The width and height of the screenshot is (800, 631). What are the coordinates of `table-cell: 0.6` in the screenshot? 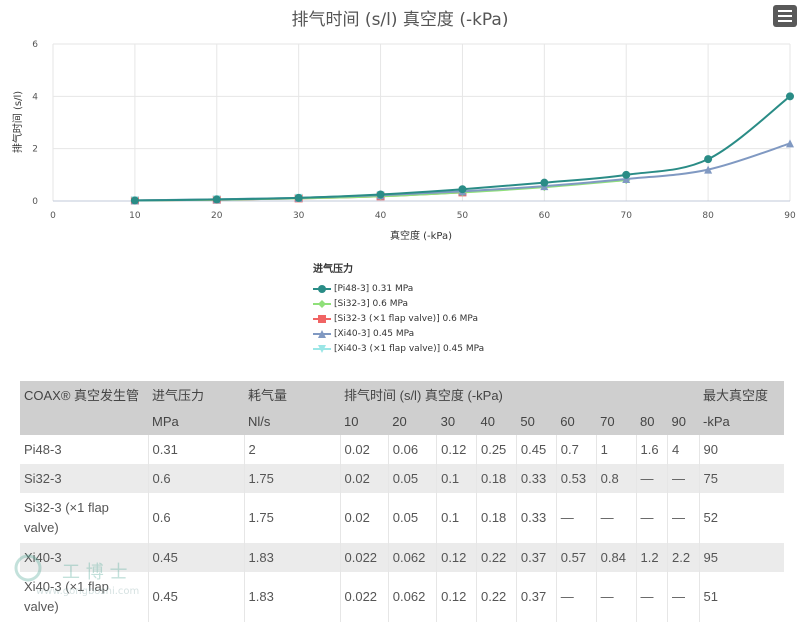 It's located at (196, 478).